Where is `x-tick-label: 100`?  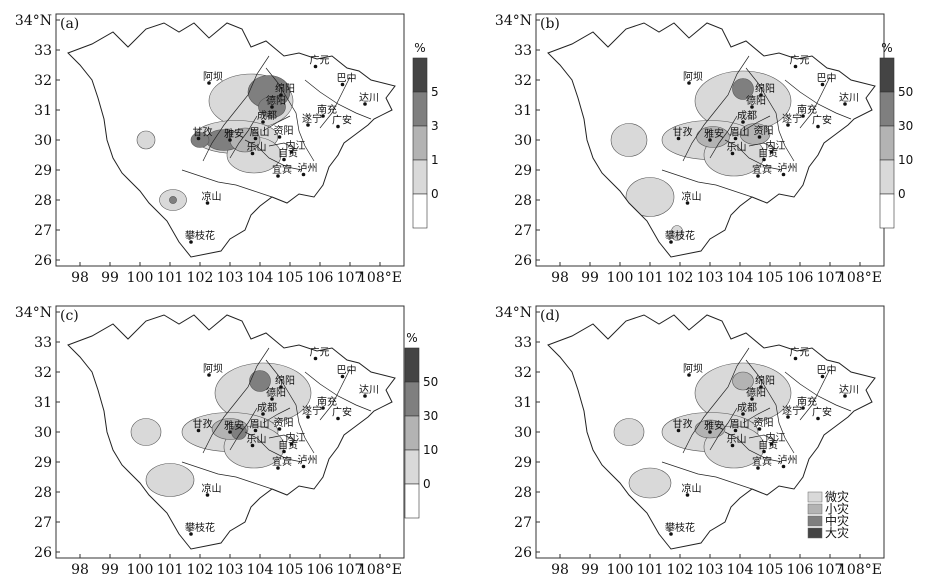
x-tick-label: 100 is located at coordinates (620, 278).